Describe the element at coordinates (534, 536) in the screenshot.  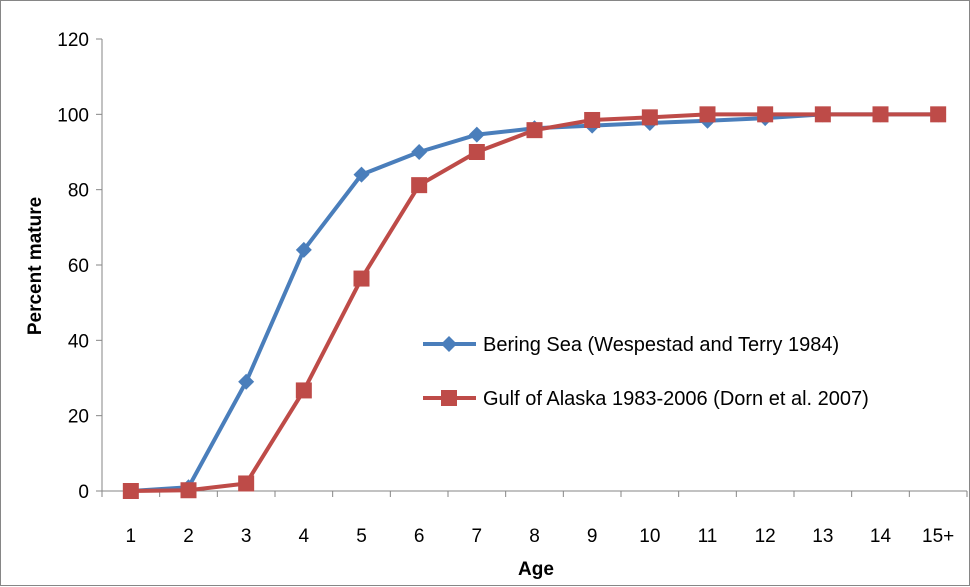
I see `x-tick-label: 8` at that location.